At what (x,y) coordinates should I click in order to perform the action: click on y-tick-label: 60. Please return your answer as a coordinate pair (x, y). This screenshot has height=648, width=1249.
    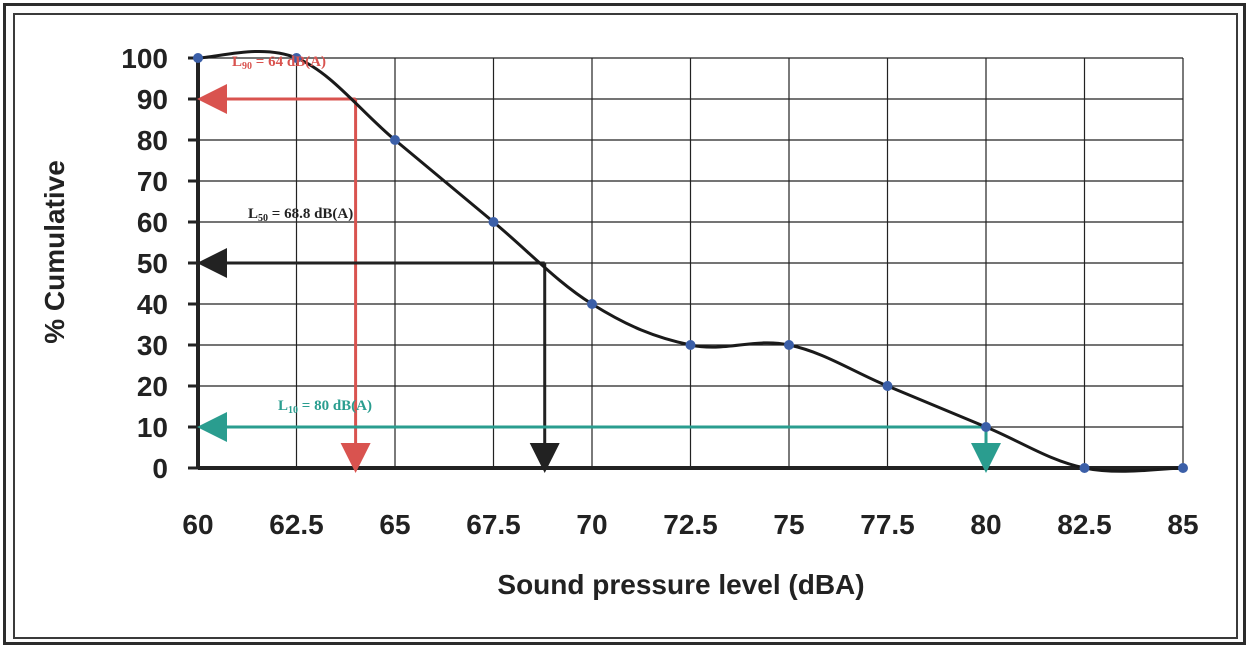
    Looking at the image, I should click on (152, 222).